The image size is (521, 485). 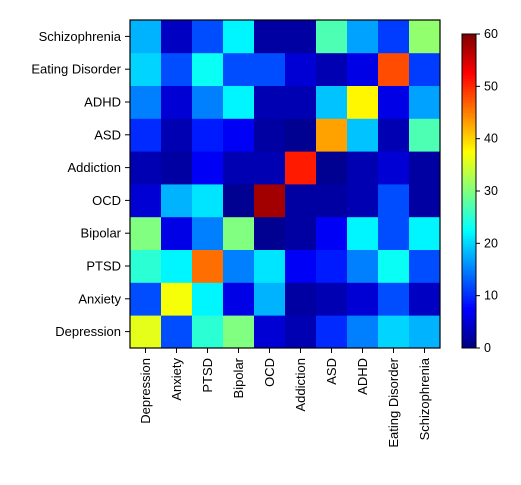 What do you see at coordinates (269, 372) in the screenshot?
I see `x-tick-label: OCD` at bounding box center [269, 372].